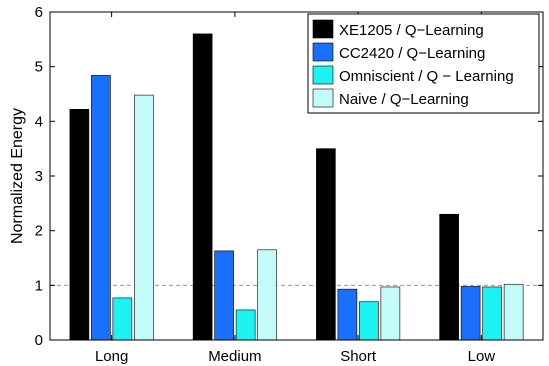 This screenshot has height=366, width=549. What do you see at coordinates (326, 244) in the screenshot?
I see `bar-1-short` at bounding box center [326, 244].